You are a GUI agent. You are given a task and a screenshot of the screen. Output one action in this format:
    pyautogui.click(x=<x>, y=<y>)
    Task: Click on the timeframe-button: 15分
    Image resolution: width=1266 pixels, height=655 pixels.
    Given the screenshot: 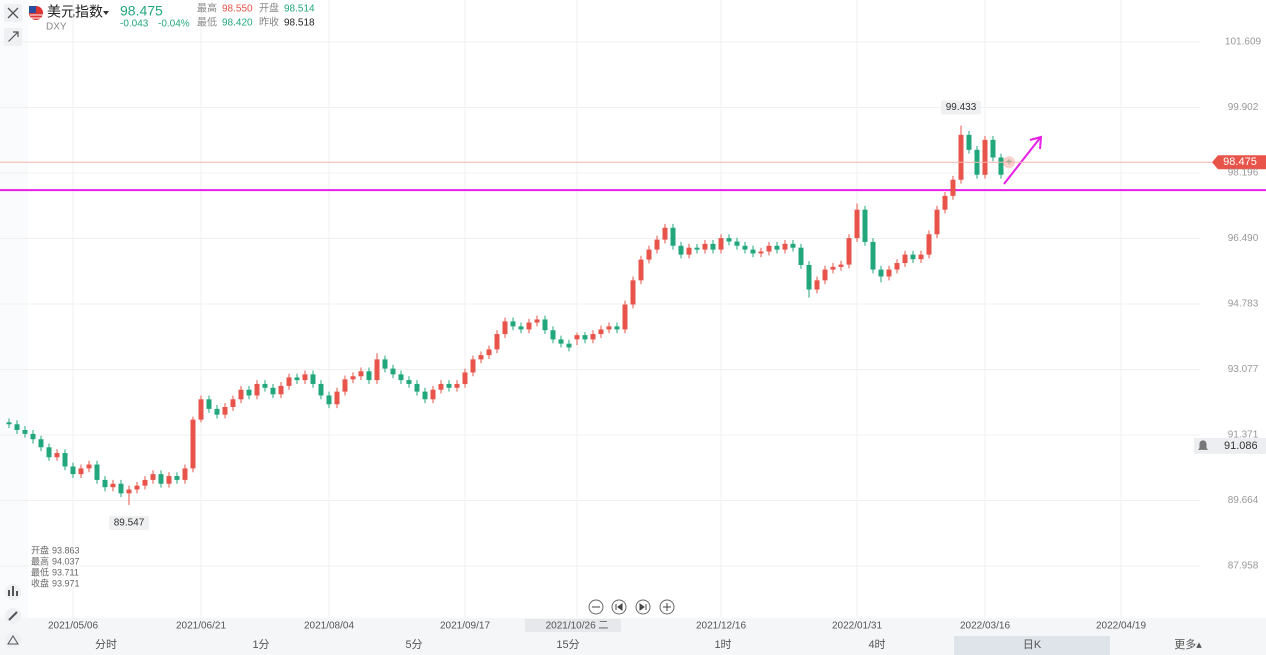 What is the action you would take?
    pyautogui.click(x=567, y=644)
    